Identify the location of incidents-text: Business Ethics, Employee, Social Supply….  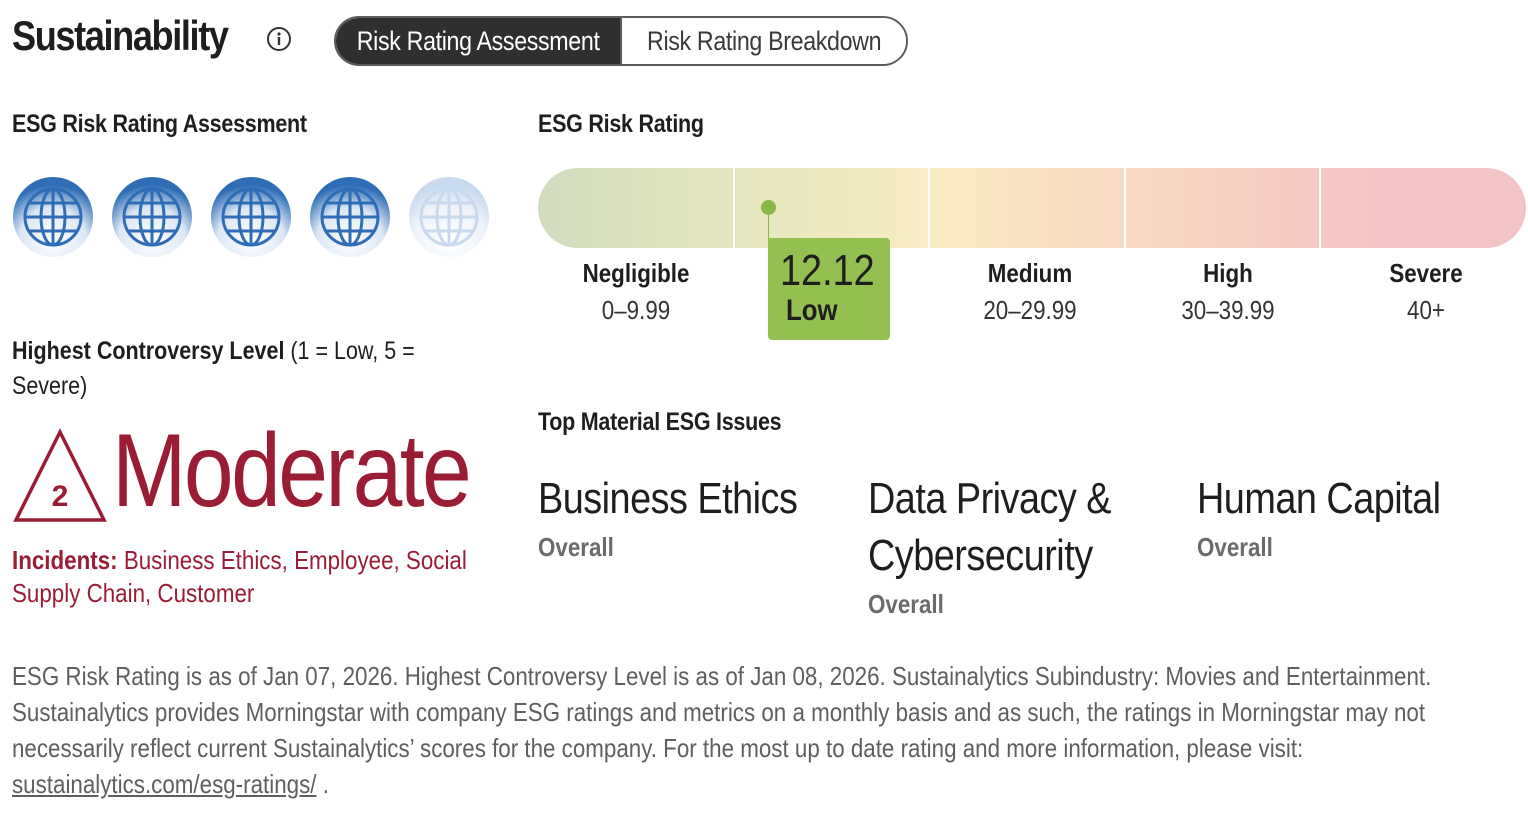
(239, 576).